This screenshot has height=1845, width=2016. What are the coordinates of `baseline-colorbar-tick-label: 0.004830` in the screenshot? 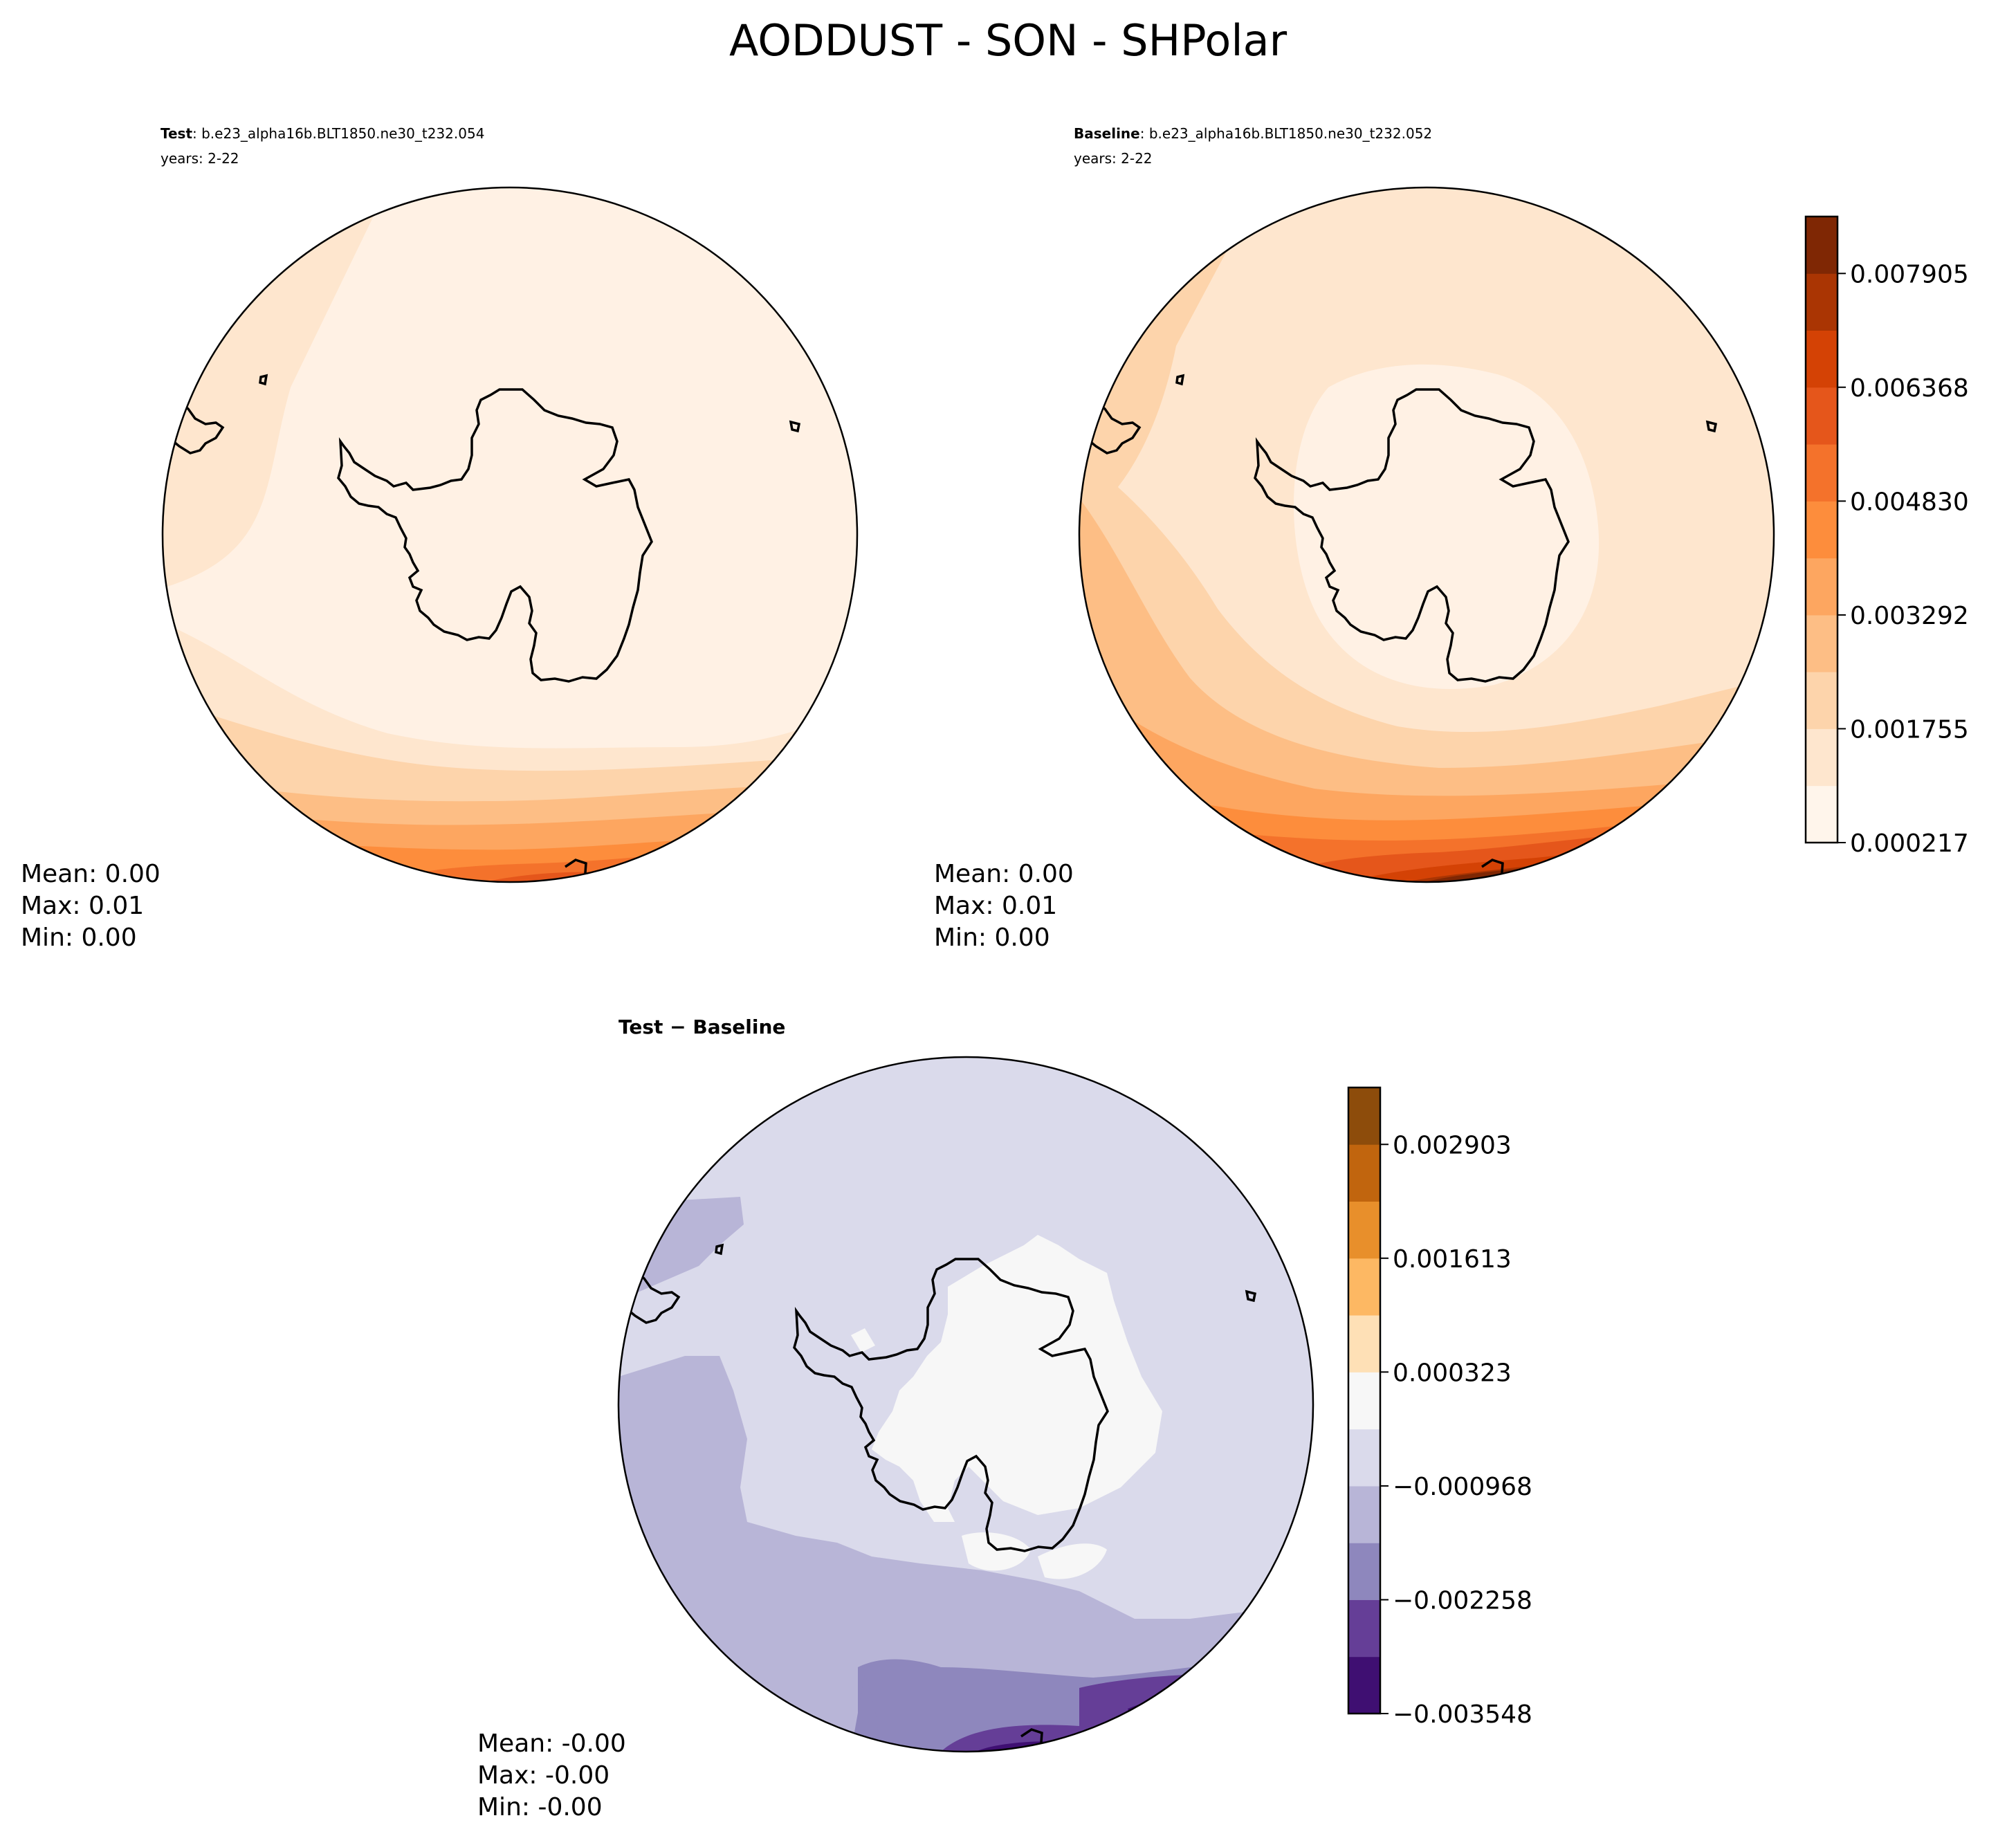 It's located at (1909, 502).